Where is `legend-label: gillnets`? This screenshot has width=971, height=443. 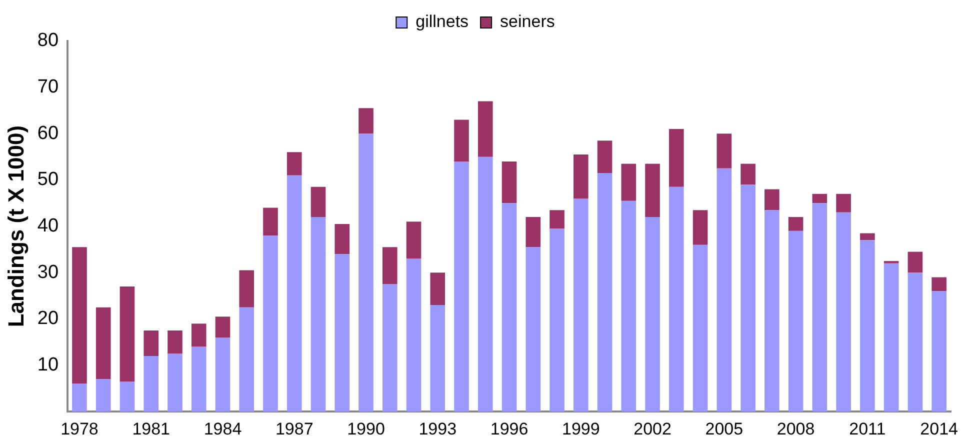
legend-label: gillnets is located at coordinates (442, 22).